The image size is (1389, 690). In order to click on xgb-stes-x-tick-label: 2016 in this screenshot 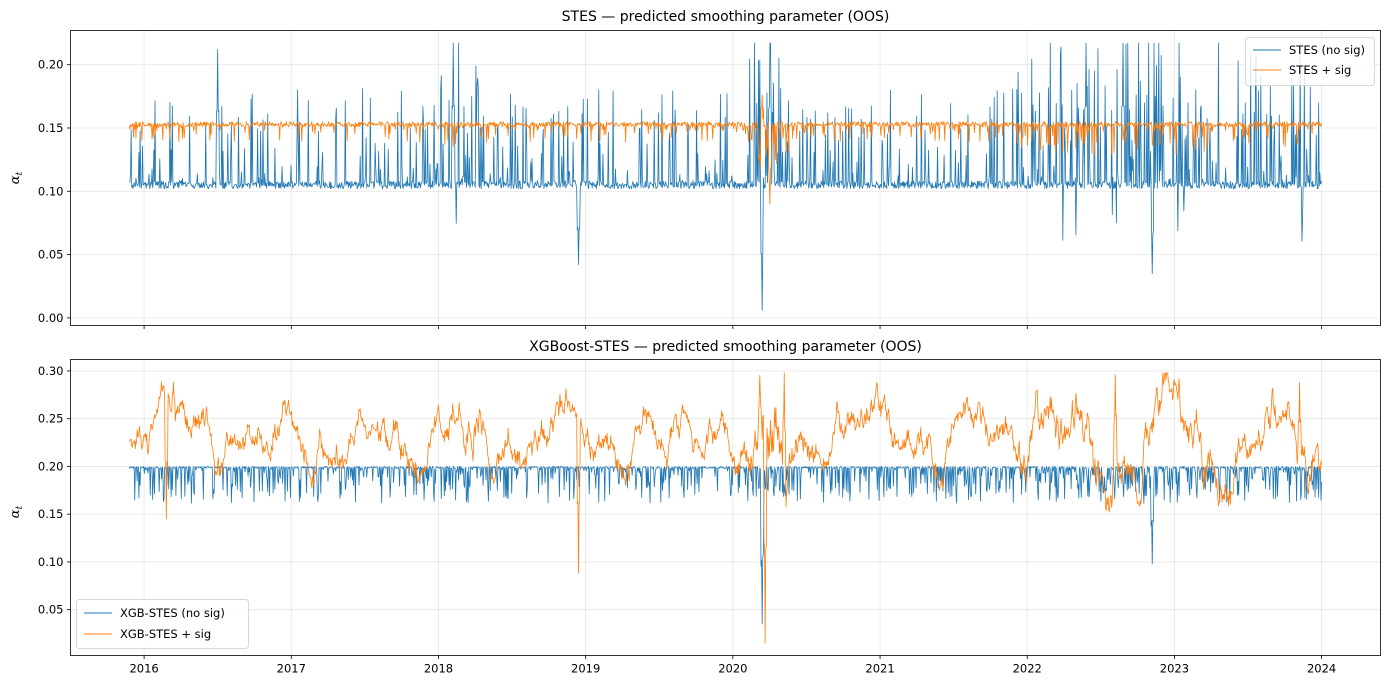, I will do `click(143, 669)`.